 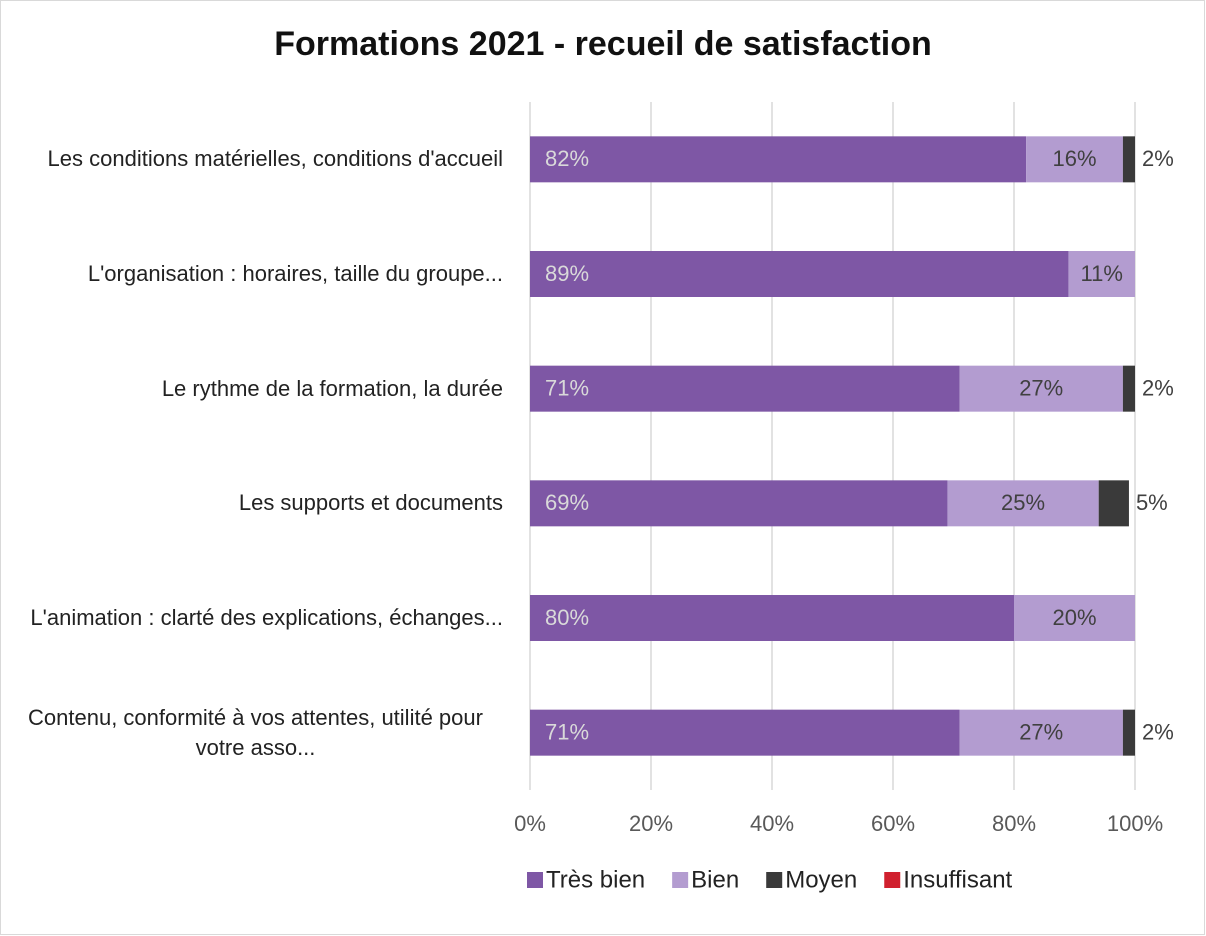 What do you see at coordinates (1152, 502) in the screenshot?
I see `data-label: 5%` at bounding box center [1152, 502].